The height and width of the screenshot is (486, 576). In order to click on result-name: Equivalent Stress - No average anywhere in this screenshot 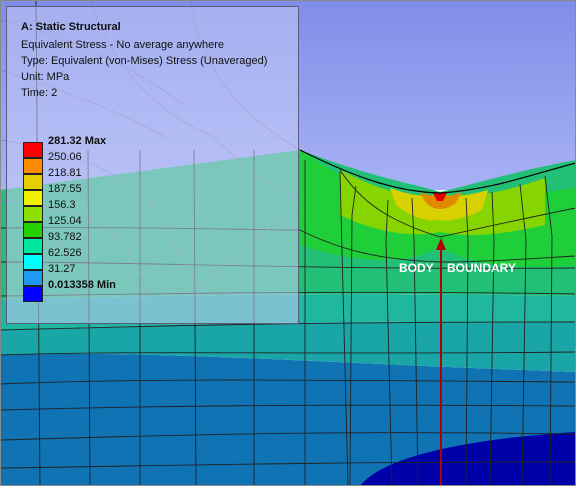, I will do `click(122, 45)`.